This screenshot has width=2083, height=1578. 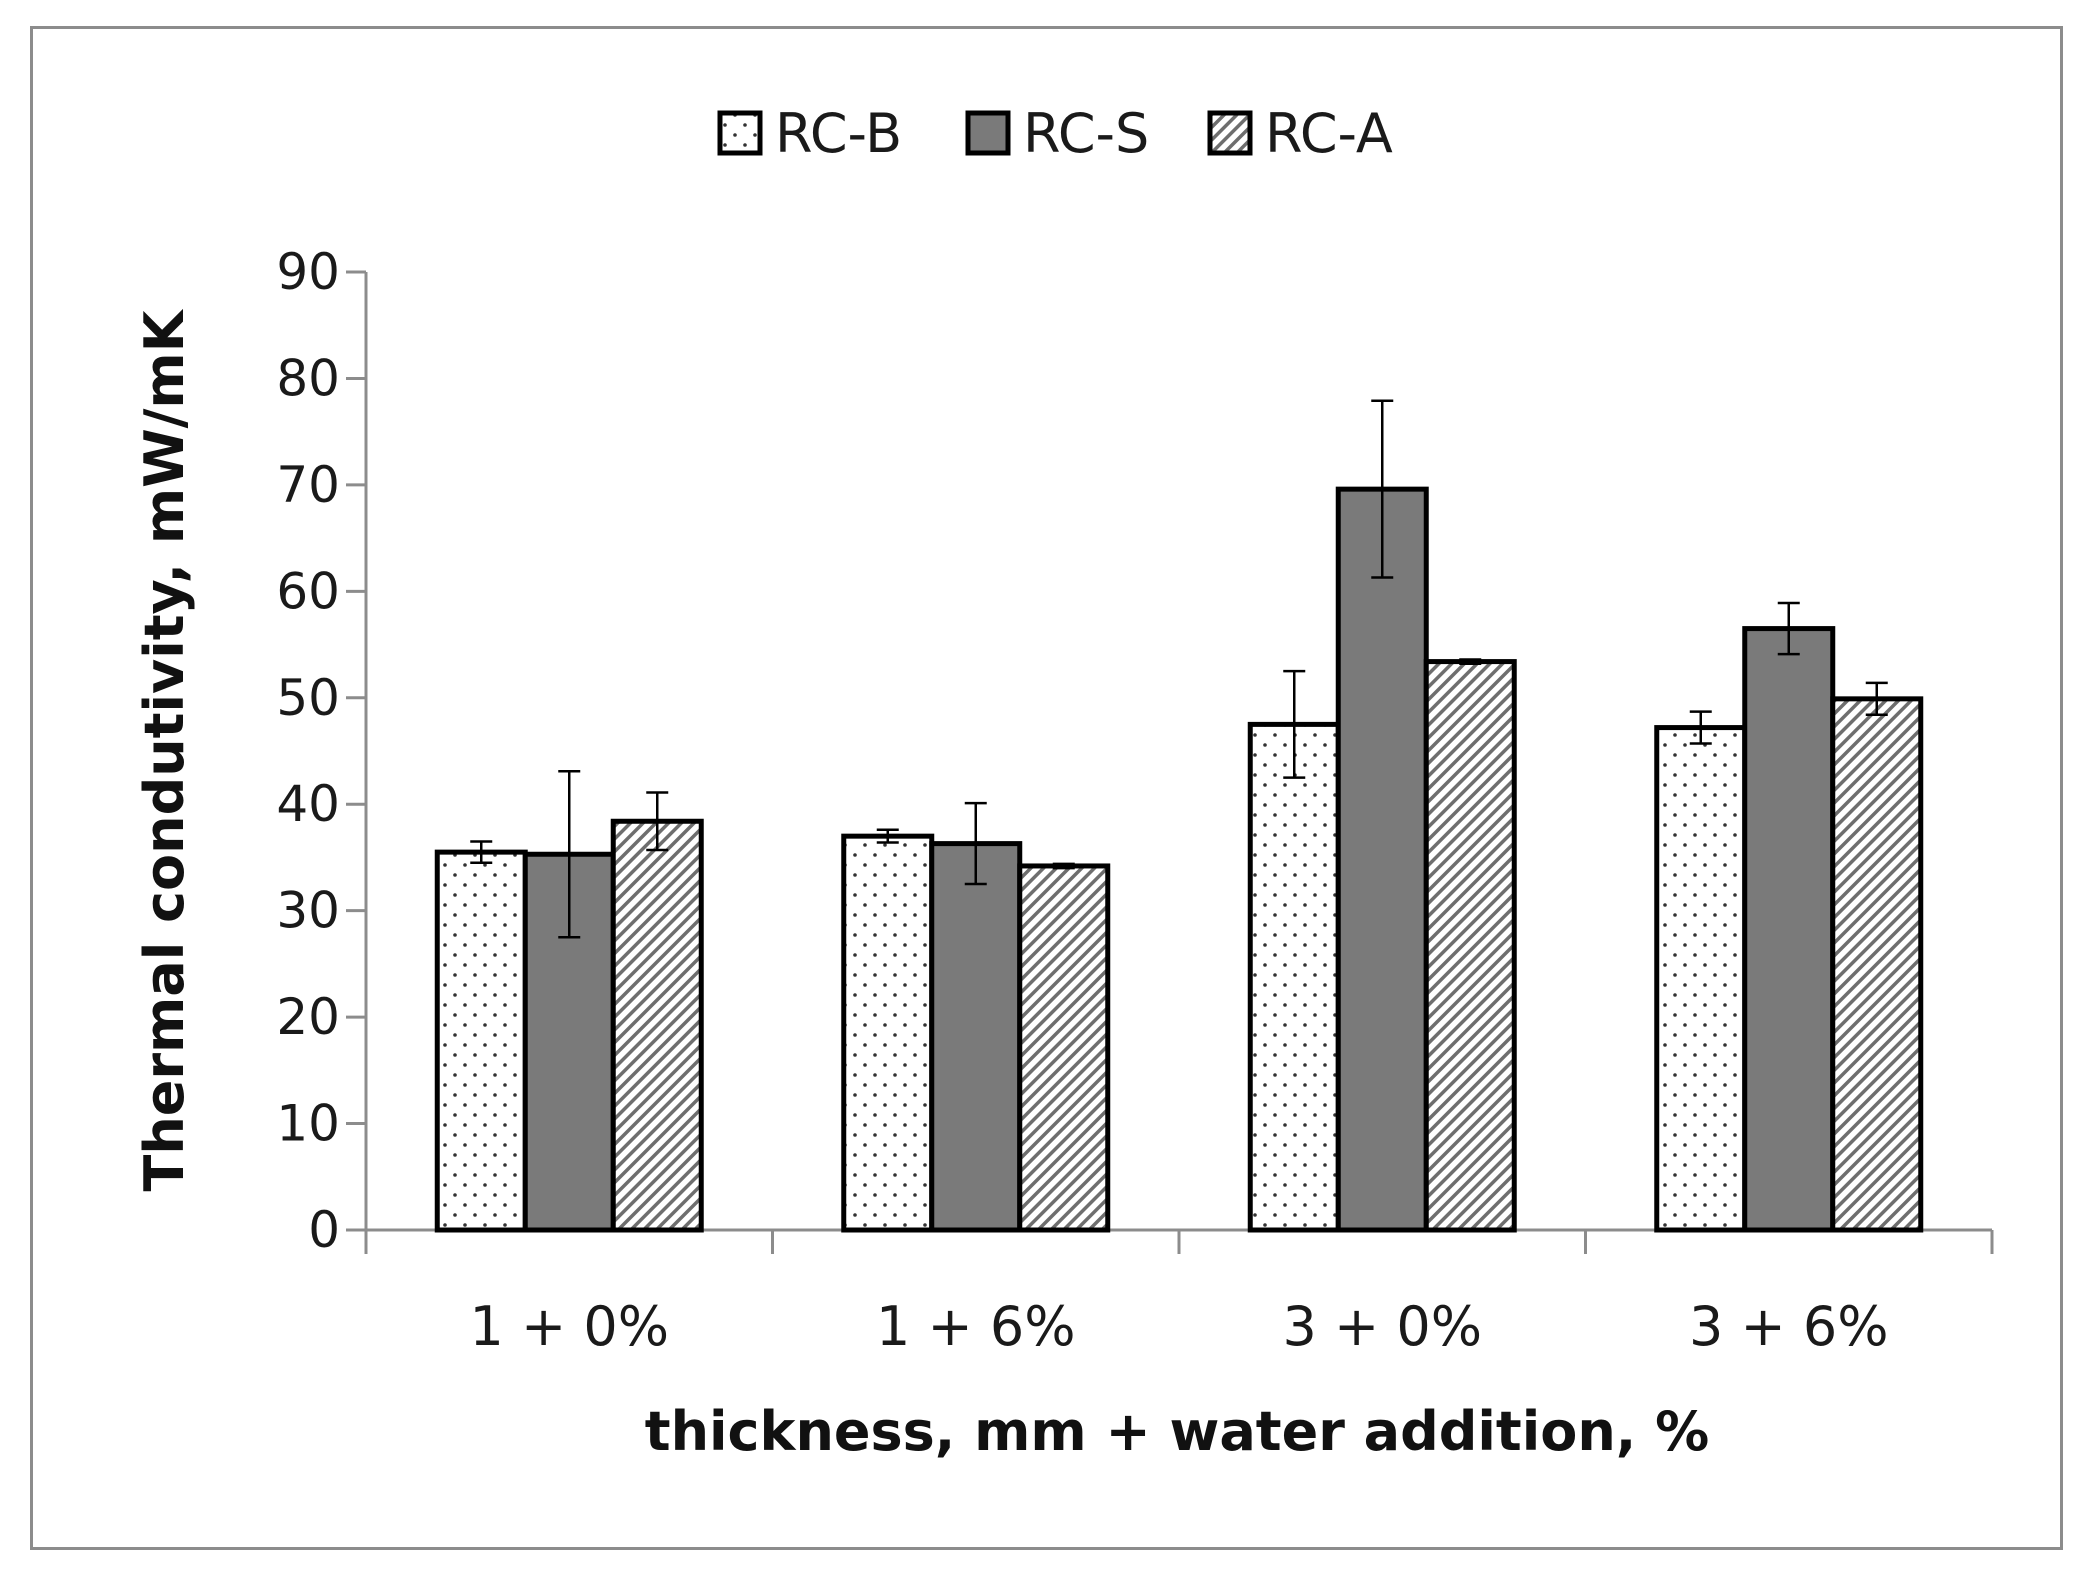 I want to click on legend-label-rc-s: RC-S, so click(x=1086, y=133).